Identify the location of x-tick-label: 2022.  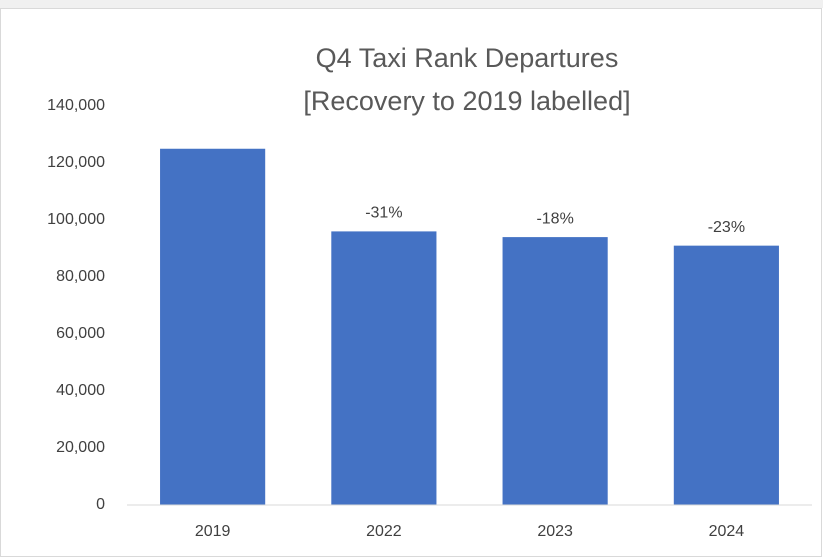
(384, 531).